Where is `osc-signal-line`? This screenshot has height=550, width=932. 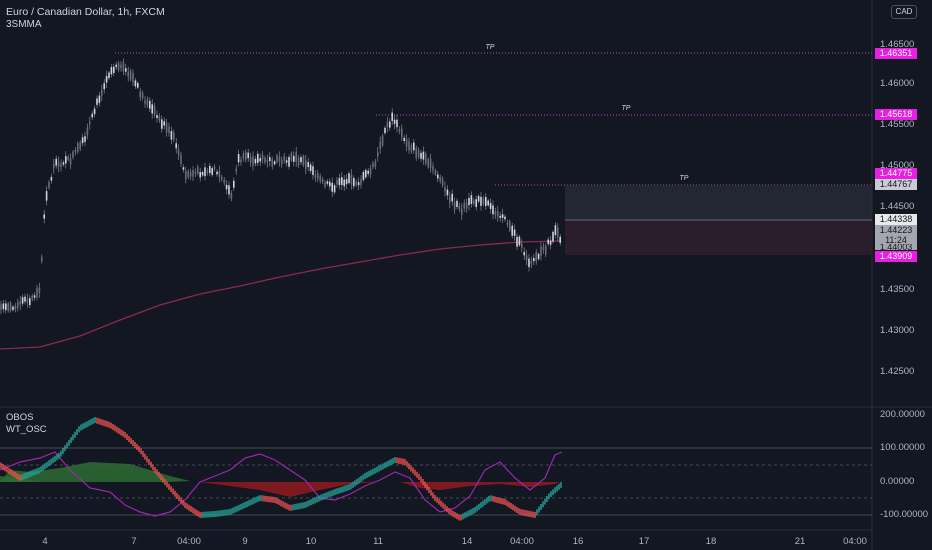
osc-signal-line is located at coordinates (281, 484).